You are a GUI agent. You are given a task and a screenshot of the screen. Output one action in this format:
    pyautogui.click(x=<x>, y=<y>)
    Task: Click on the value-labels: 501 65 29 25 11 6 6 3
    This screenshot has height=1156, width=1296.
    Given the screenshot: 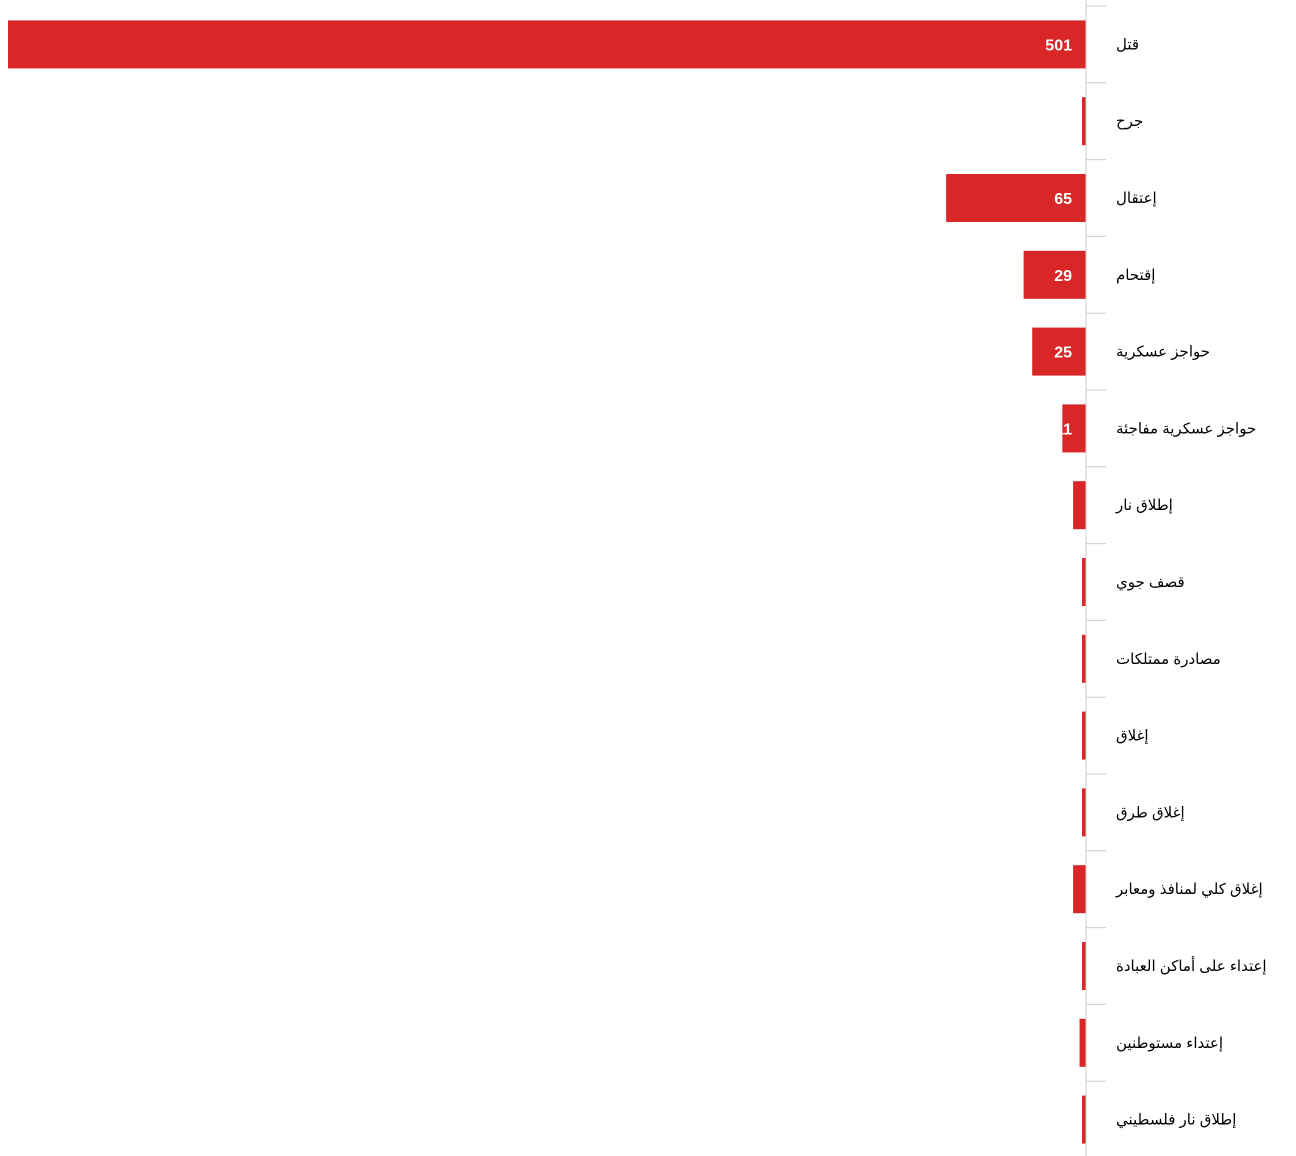 What is the action you would take?
    pyautogui.click(x=1058, y=544)
    